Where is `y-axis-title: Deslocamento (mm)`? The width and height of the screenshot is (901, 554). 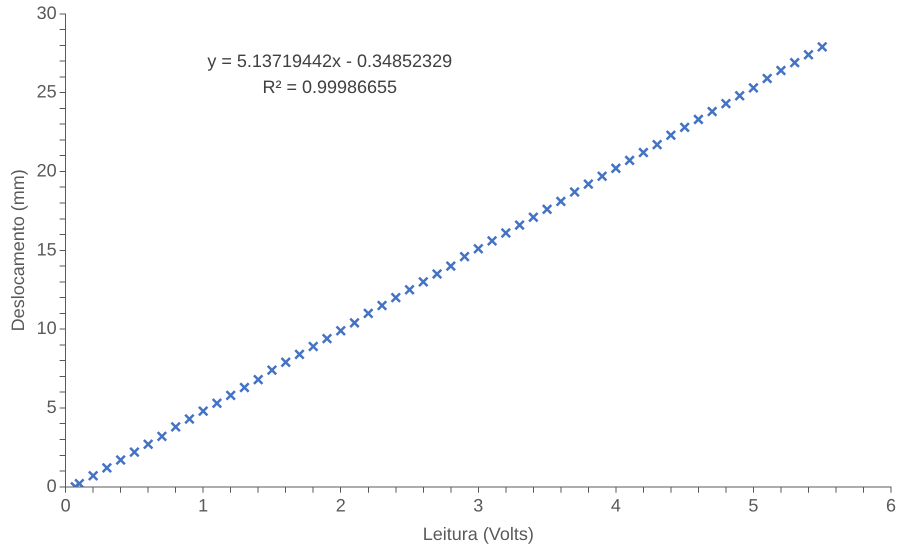 y-axis-title: Deslocamento (mm) is located at coordinates (18, 250).